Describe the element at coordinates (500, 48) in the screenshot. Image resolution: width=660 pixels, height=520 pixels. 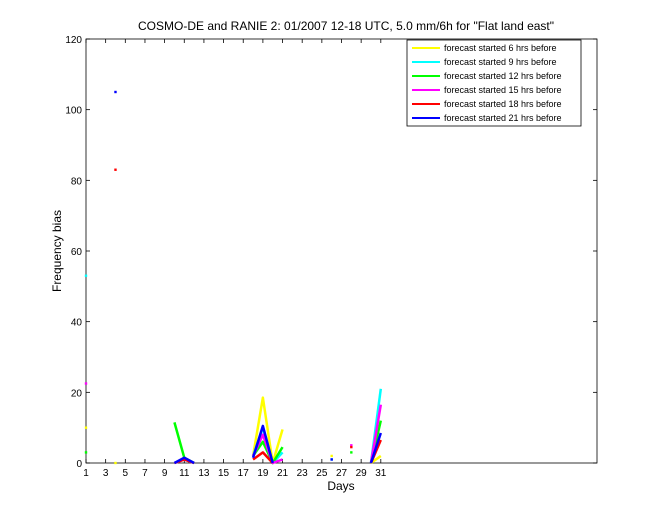
I see `legend-label: forecast started 6 hrs before` at that location.